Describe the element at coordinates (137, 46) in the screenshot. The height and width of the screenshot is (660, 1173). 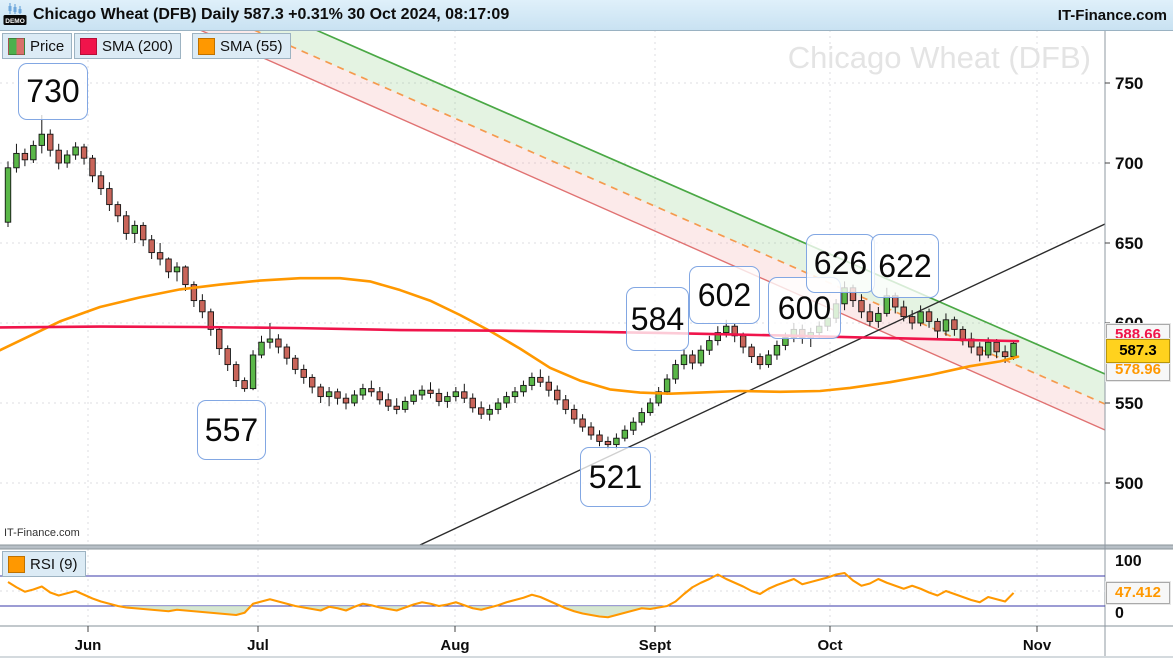
I see `legend-sma200-label: SMA (200)` at that location.